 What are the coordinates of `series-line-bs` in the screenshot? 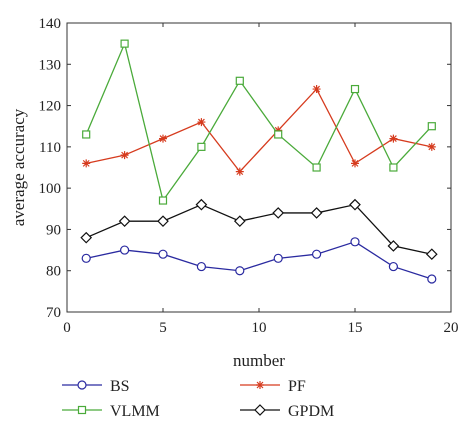 It's located at (259, 260).